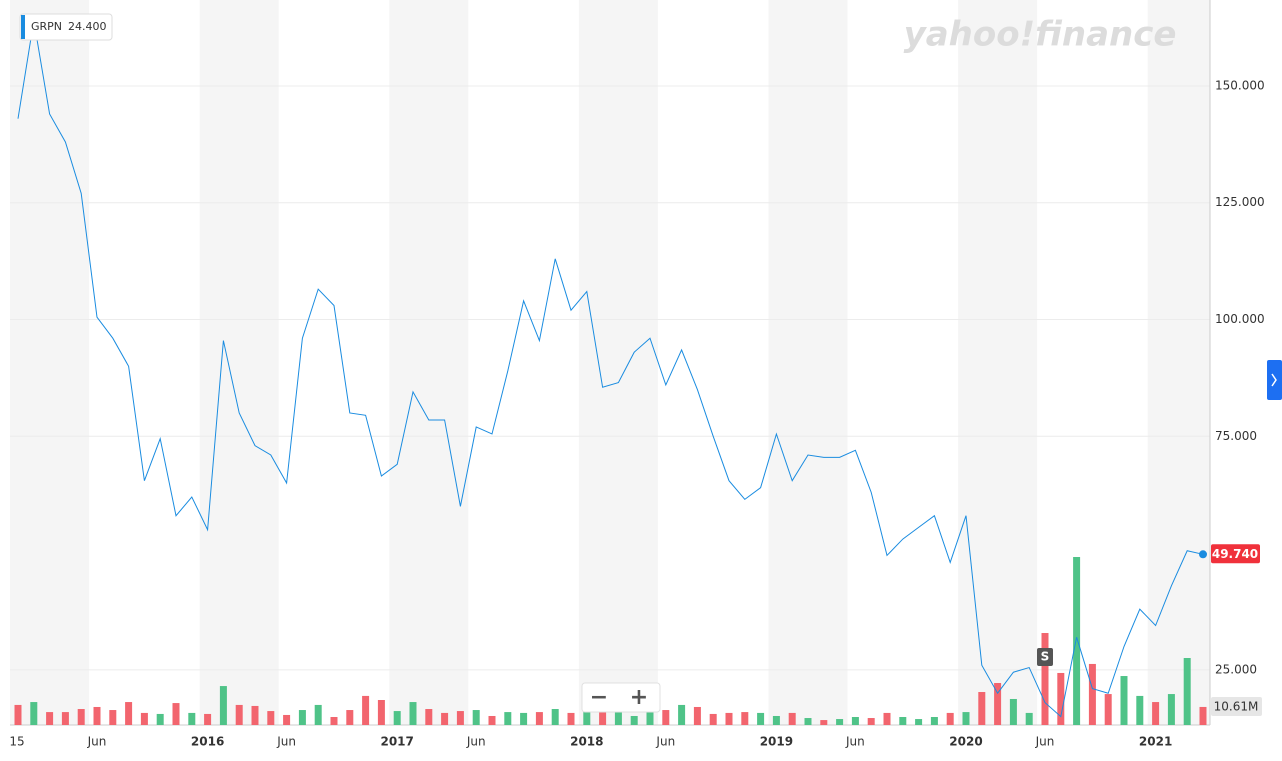  Describe the element at coordinates (46, 26) in the screenshot. I see `legend-name: GRPN` at that location.